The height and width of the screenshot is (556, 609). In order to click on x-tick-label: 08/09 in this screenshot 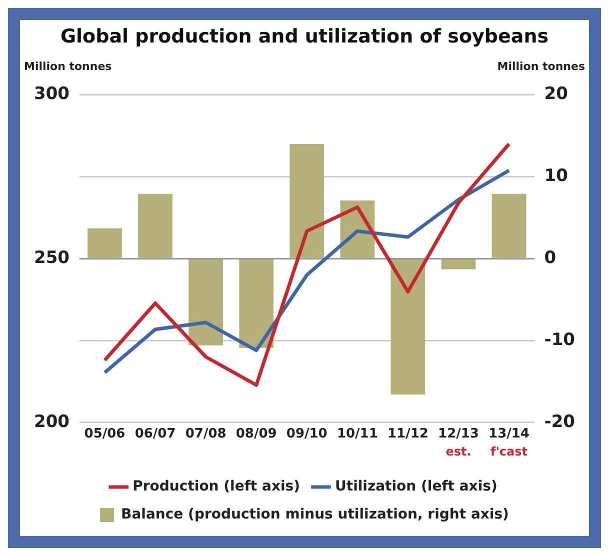, I will do `click(256, 434)`.